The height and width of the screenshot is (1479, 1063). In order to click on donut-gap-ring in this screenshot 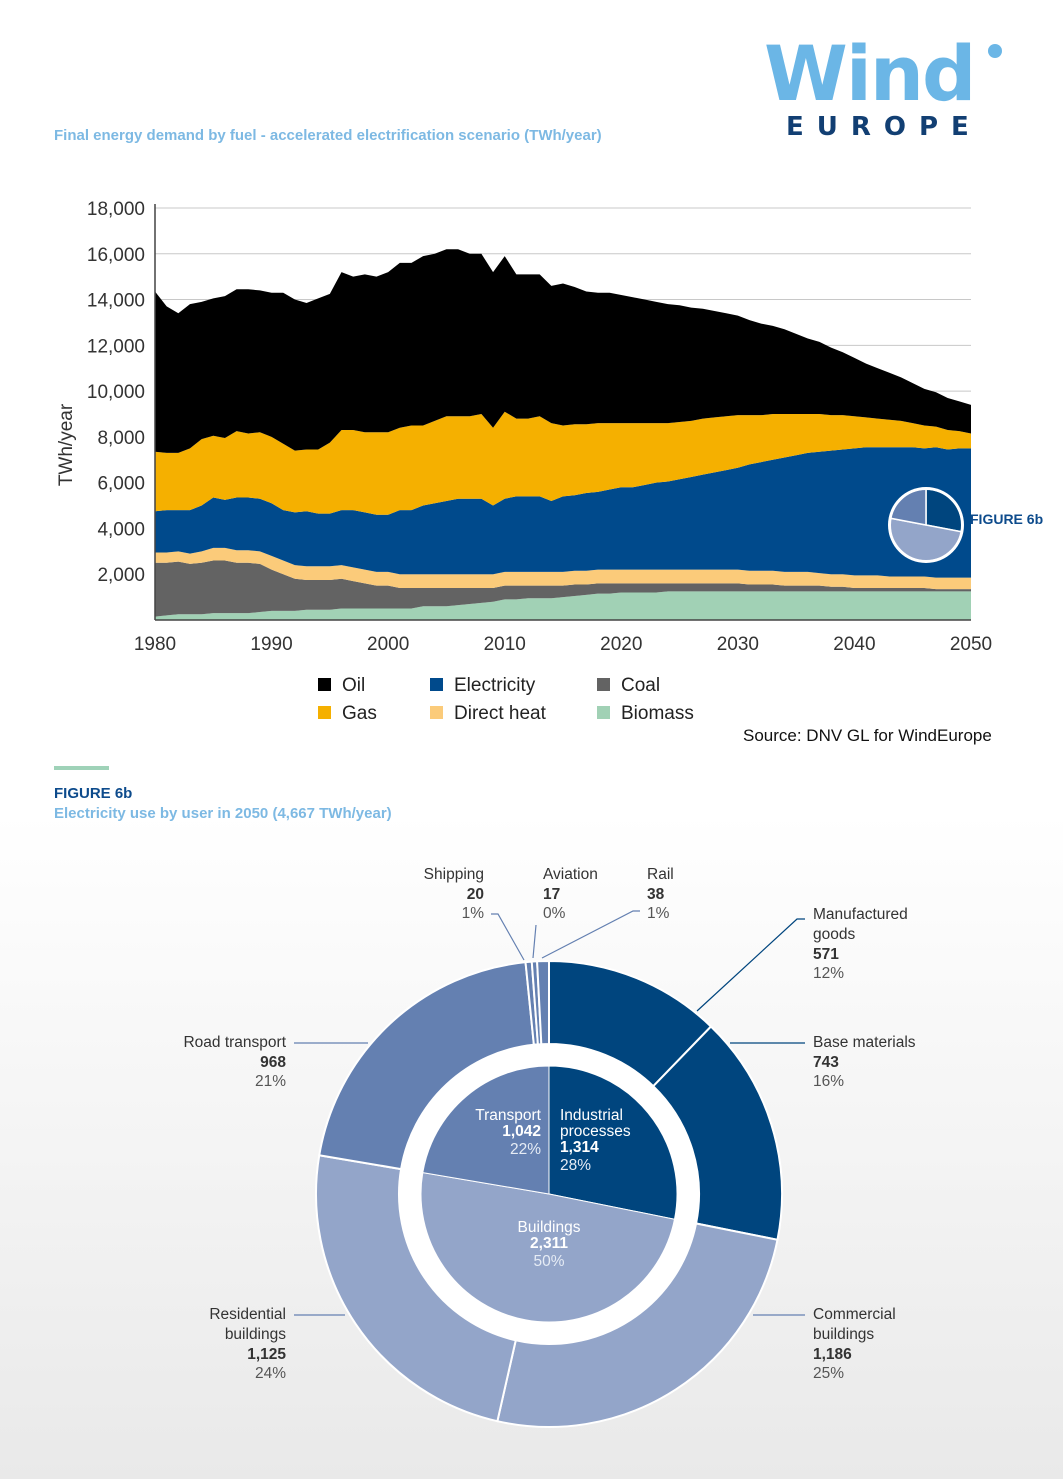, I will do `click(549, 1194)`.